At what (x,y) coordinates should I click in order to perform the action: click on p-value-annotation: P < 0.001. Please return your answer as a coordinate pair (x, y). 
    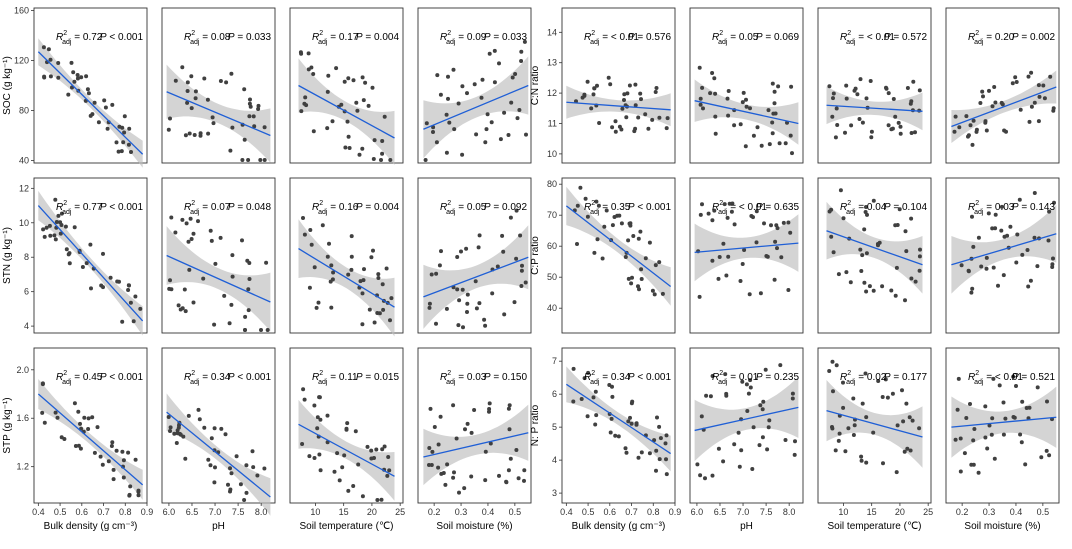
    Looking at the image, I should click on (650, 377).